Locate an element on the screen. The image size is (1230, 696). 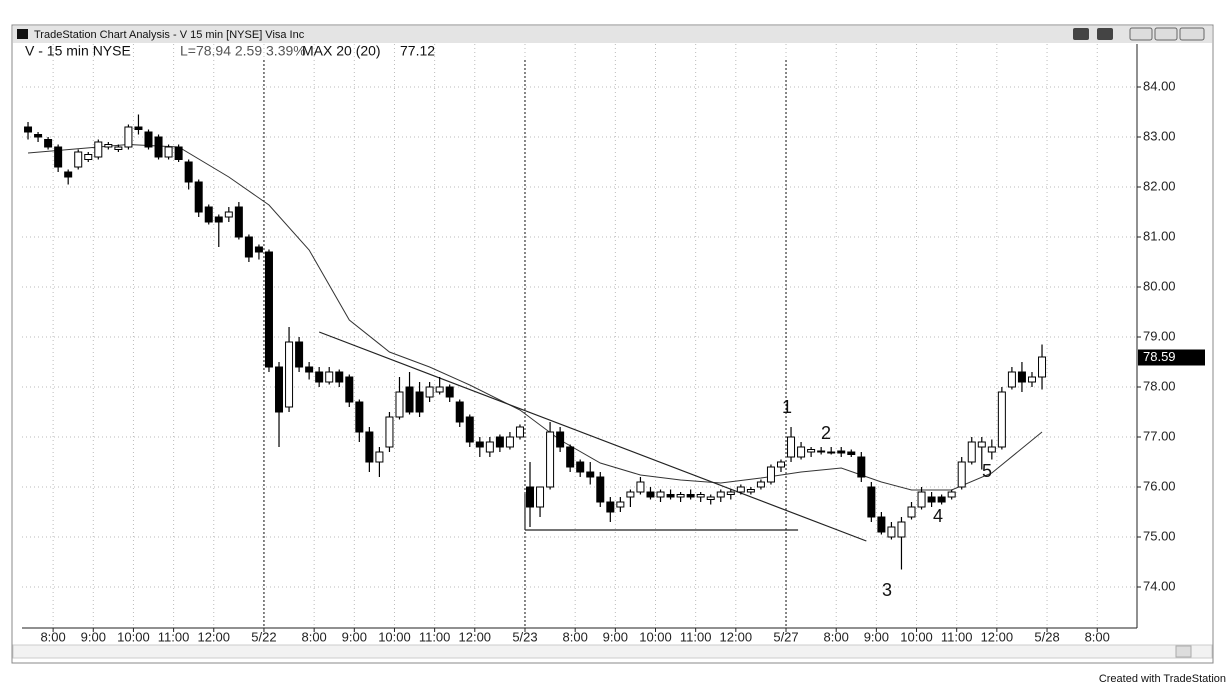
maximize-button is located at coordinates (1166, 34).